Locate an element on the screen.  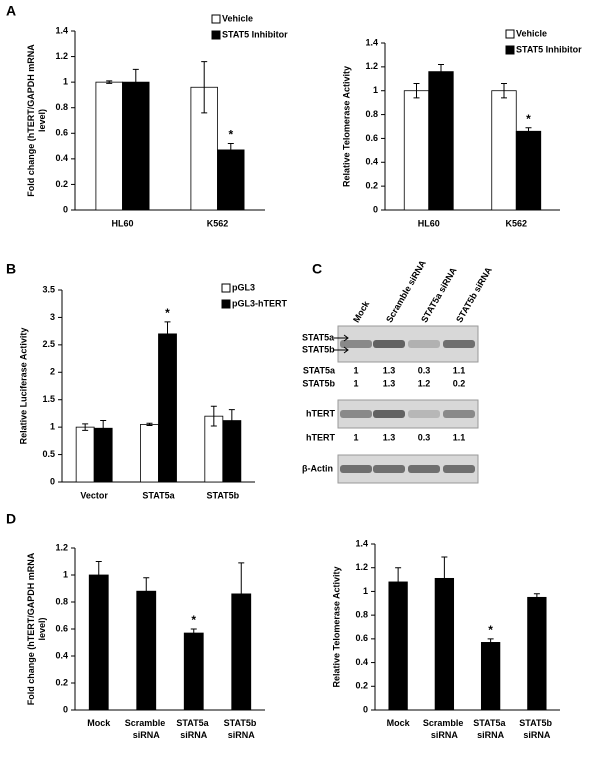
y-tick-label: 3.5 is located at coordinates (48, 289).